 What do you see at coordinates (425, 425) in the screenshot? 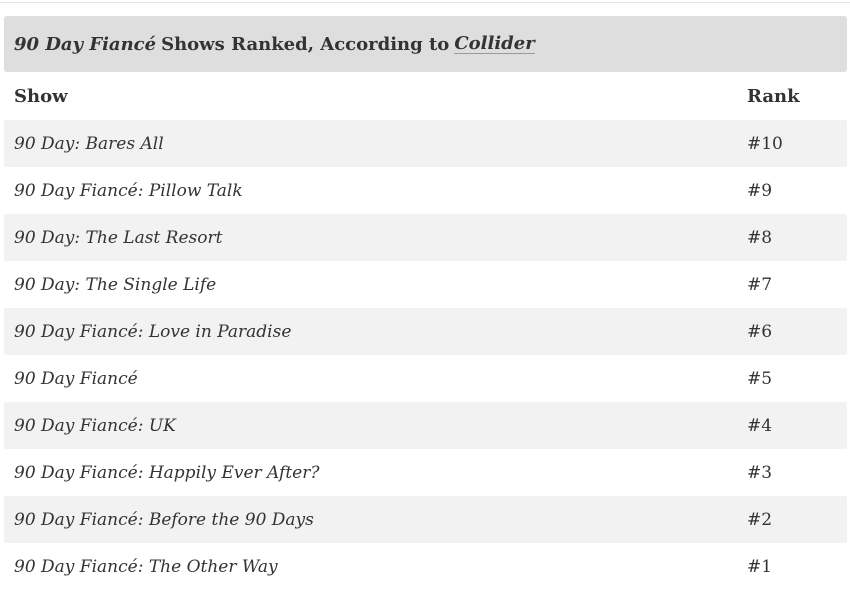
I see `table-row: 90 Day Fiancé: UK #4` at bounding box center [425, 425].